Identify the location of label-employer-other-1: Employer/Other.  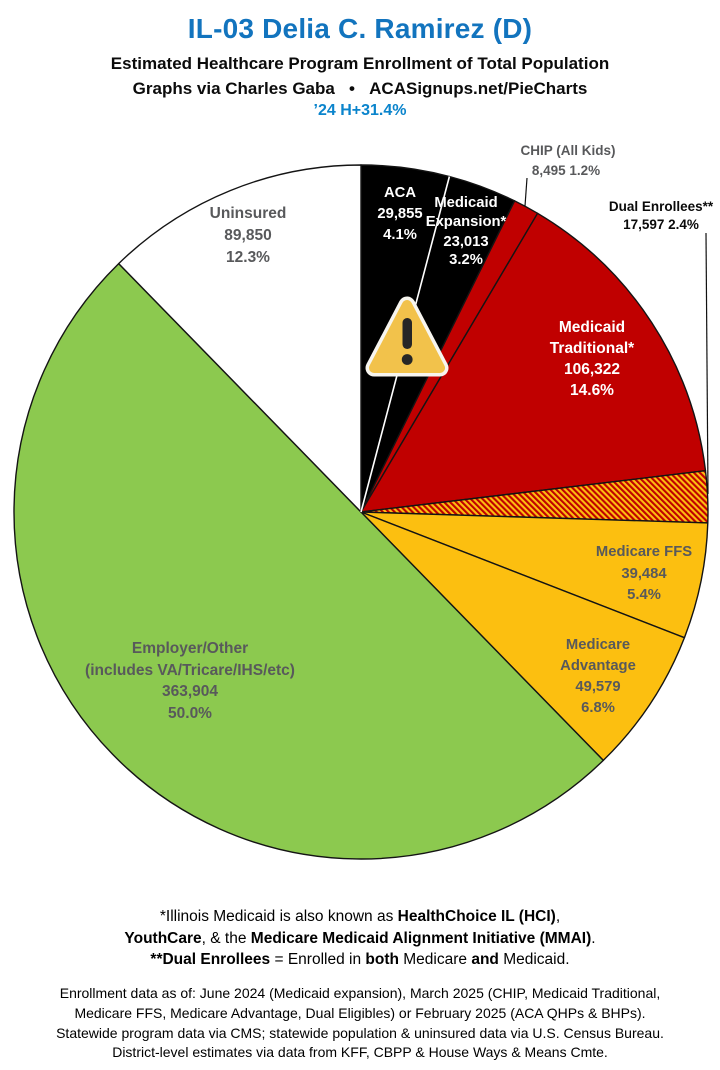
(190, 648).